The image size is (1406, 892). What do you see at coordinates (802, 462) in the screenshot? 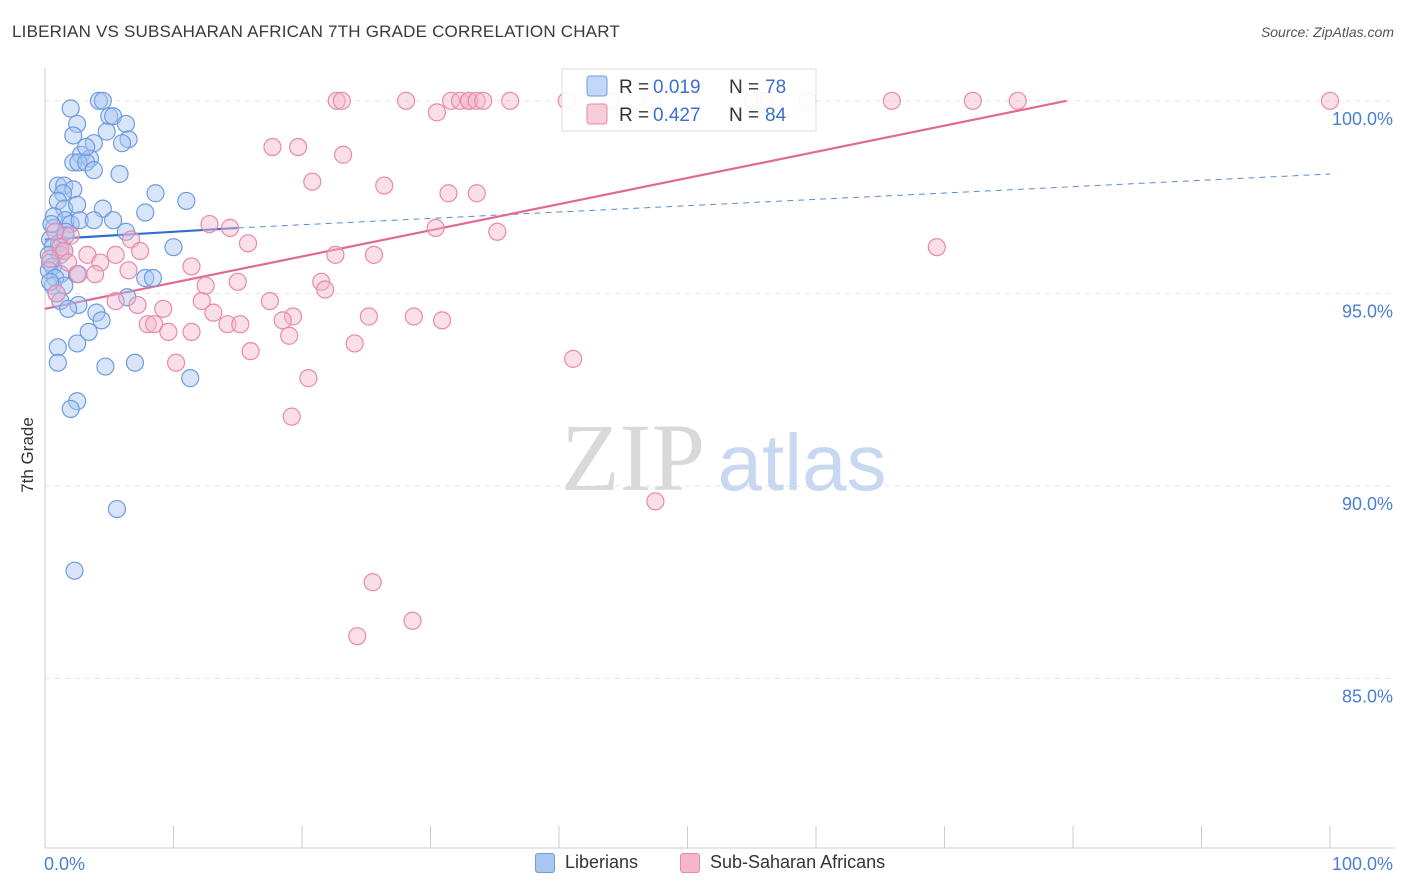
I see `watermark-atlas: atlas` at bounding box center [802, 462].